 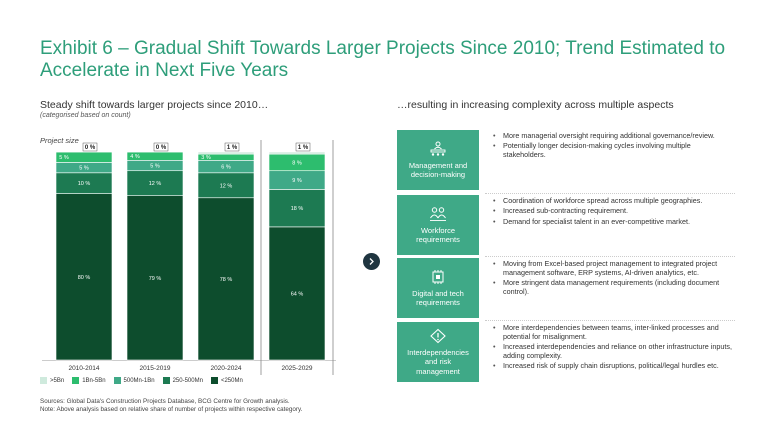 I want to click on aspect-label-box: Workforce requirements, so click(x=438, y=225).